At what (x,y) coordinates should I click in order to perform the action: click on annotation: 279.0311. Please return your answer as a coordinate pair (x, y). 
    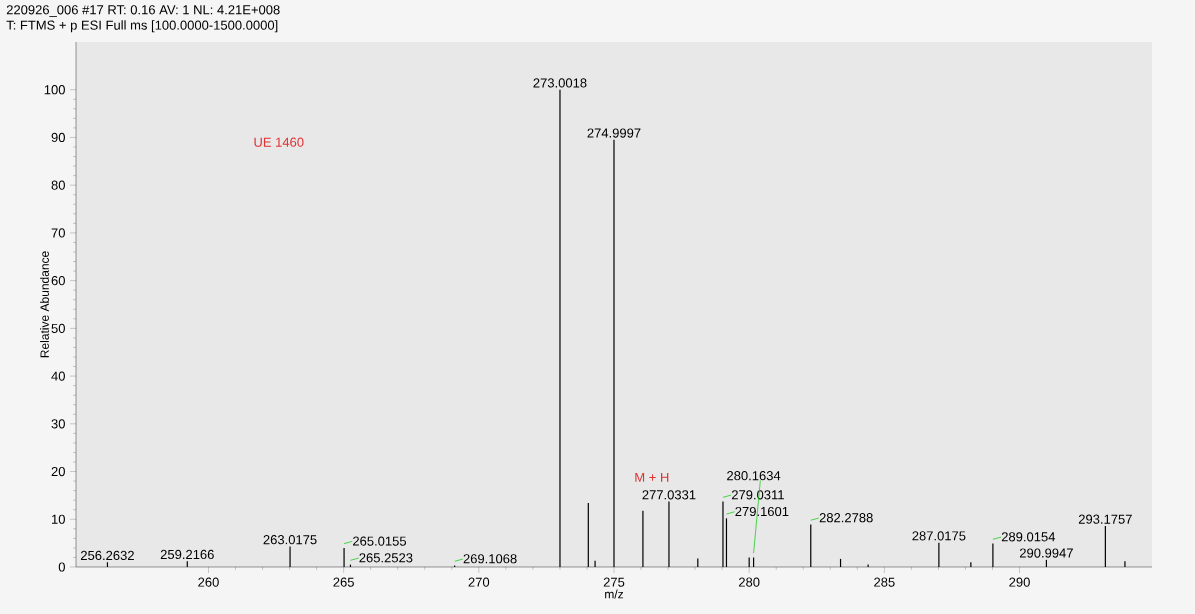
    Looking at the image, I should click on (757, 495).